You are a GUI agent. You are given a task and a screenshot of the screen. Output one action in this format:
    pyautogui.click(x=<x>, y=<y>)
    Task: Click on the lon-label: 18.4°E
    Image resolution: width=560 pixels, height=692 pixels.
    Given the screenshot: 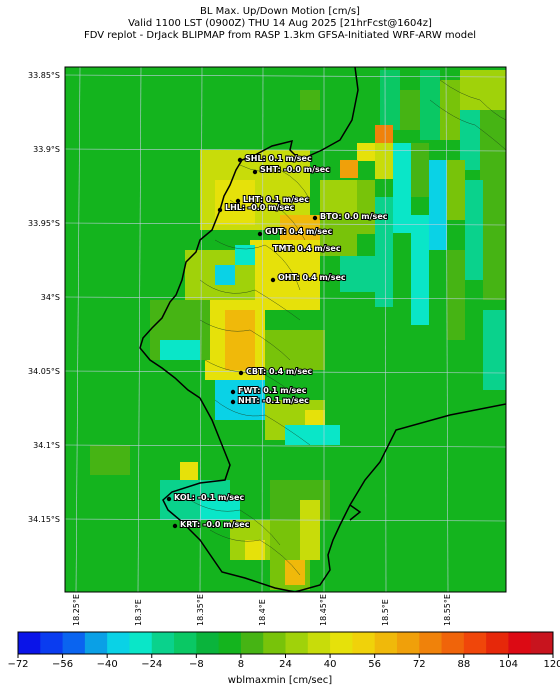 What is the action you would take?
    pyautogui.click(x=262, y=612)
    